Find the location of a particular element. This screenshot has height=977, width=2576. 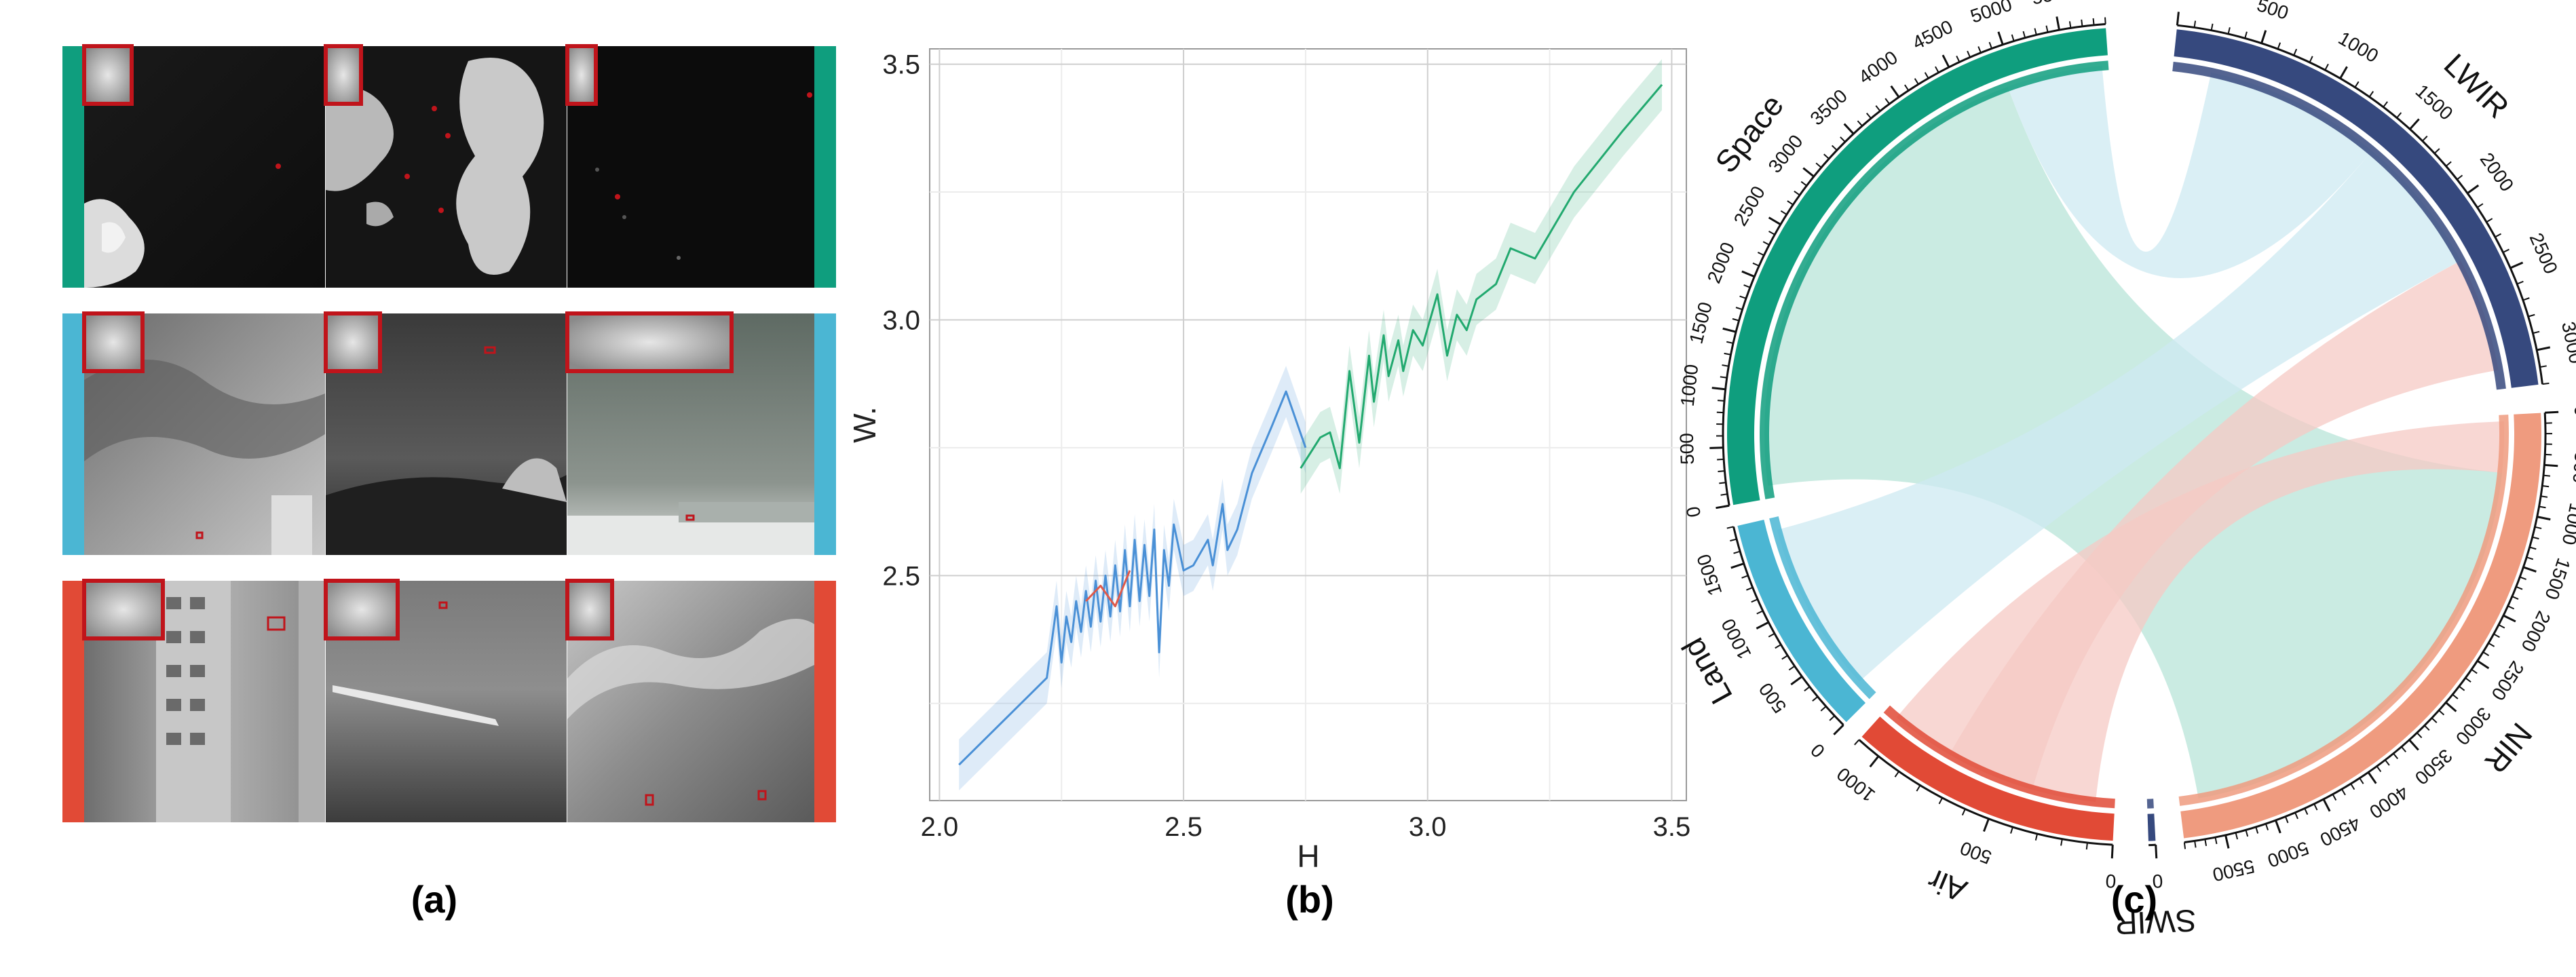

arc-swir is located at coordinates (2151, 827).